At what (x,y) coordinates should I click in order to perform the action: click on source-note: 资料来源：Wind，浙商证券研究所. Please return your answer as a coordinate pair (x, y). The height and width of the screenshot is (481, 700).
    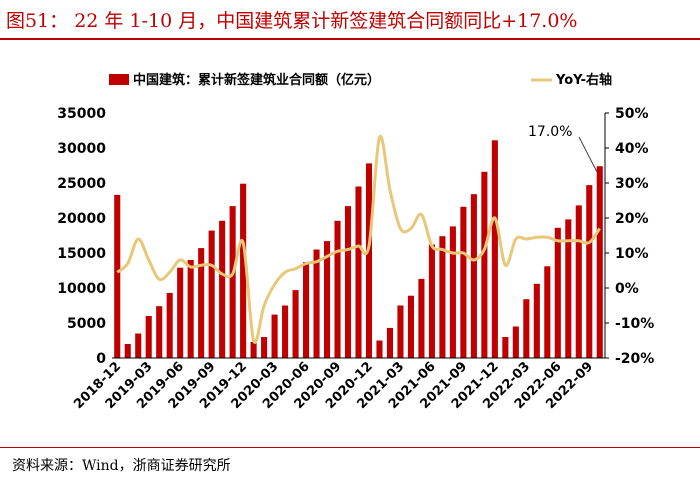
    Looking at the image, I should click on (121, 466).